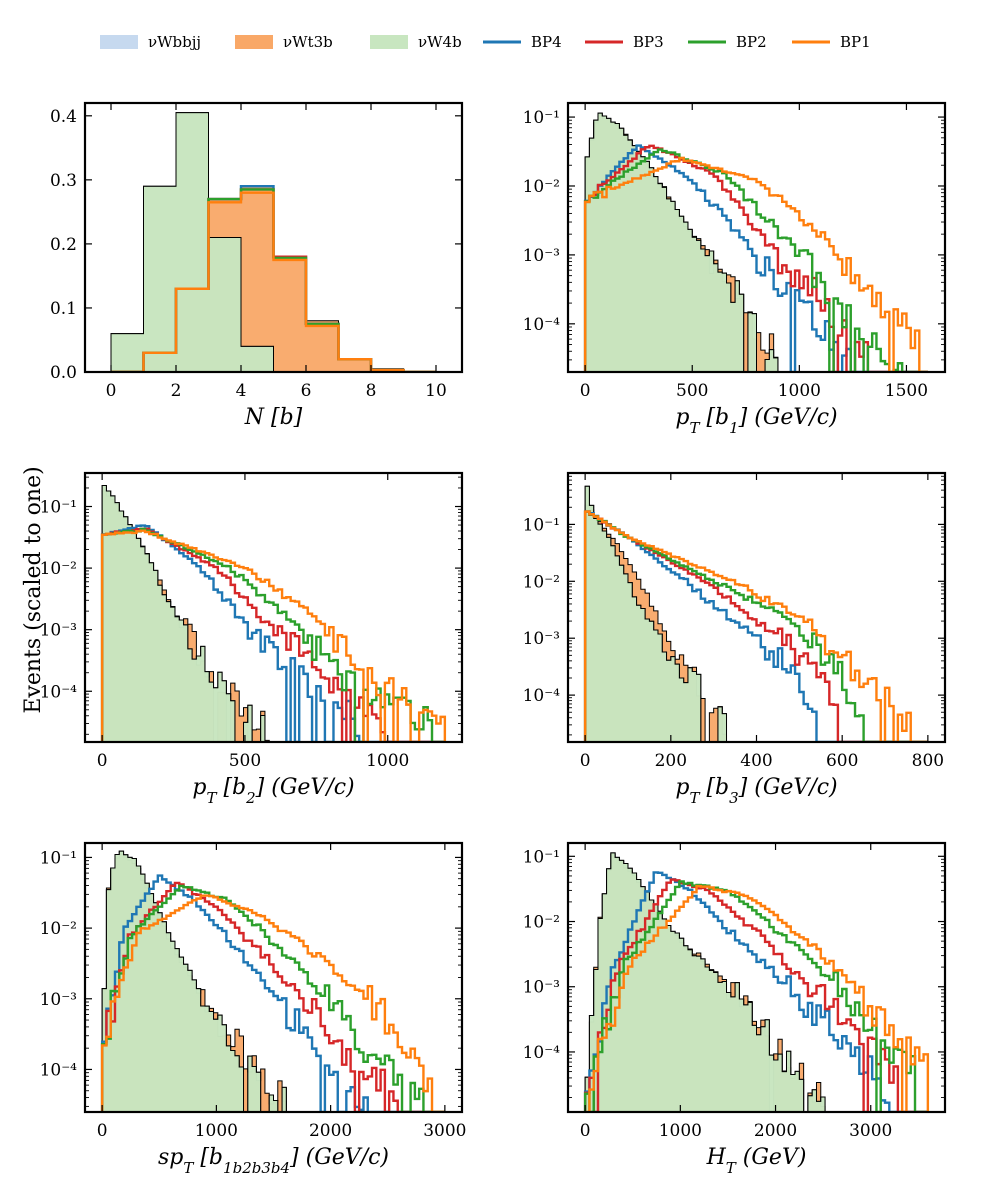 This screenshot has height=1181, width=981. Describe the element at coordinates (756, 1161) in the screenshot. I see `x-axis-label: HT (GeV)` at that location.